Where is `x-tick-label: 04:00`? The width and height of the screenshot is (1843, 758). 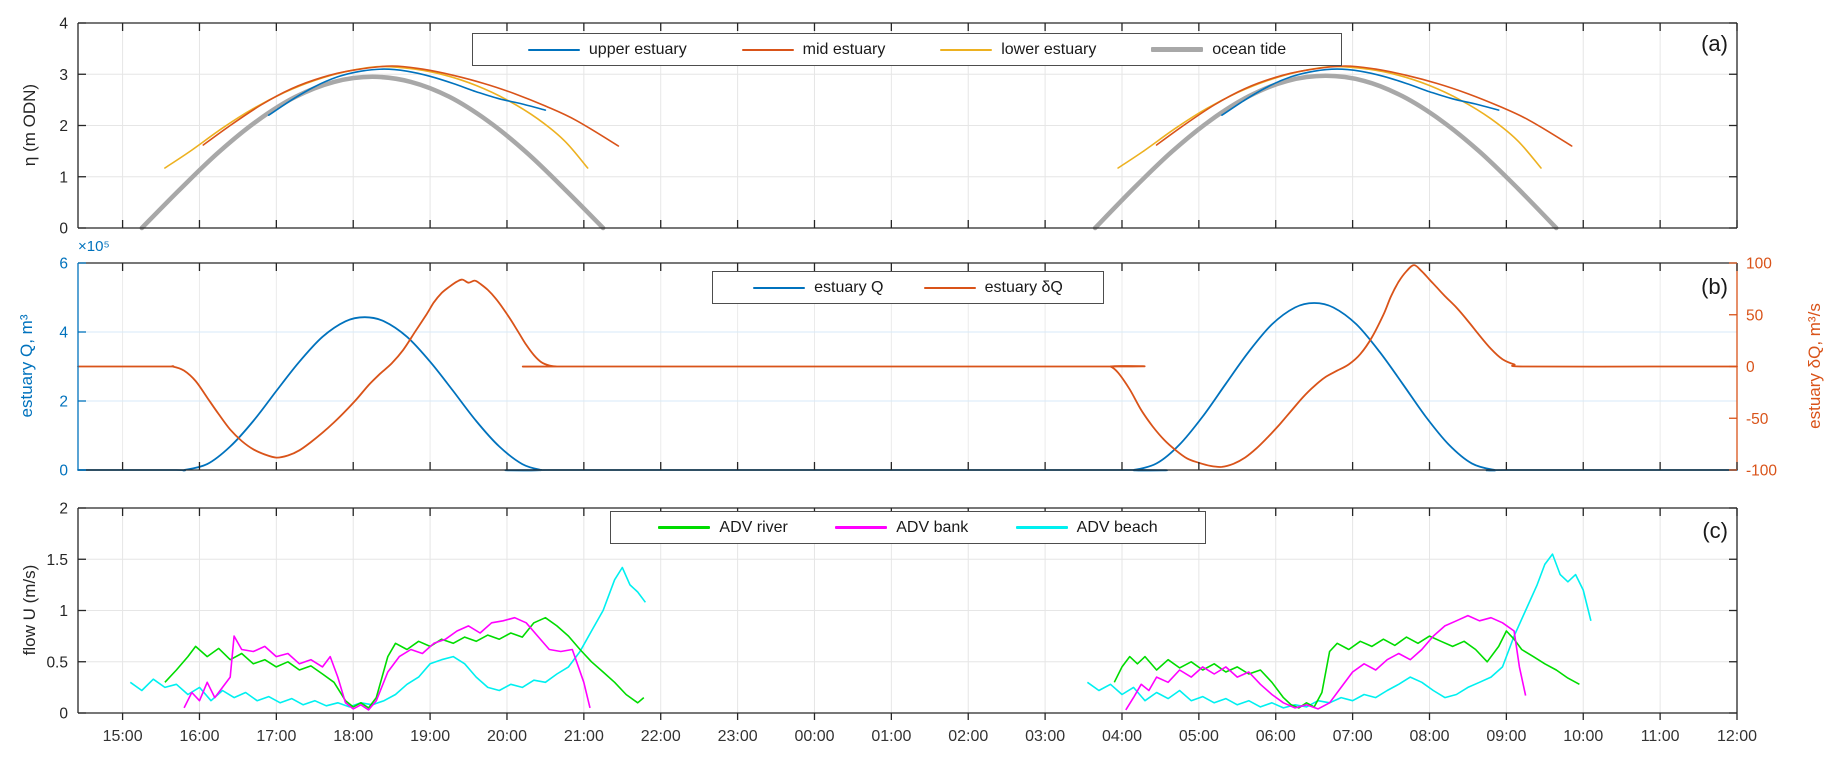 x-tick-label: 04:00 is located at coordinates (1122, 736).